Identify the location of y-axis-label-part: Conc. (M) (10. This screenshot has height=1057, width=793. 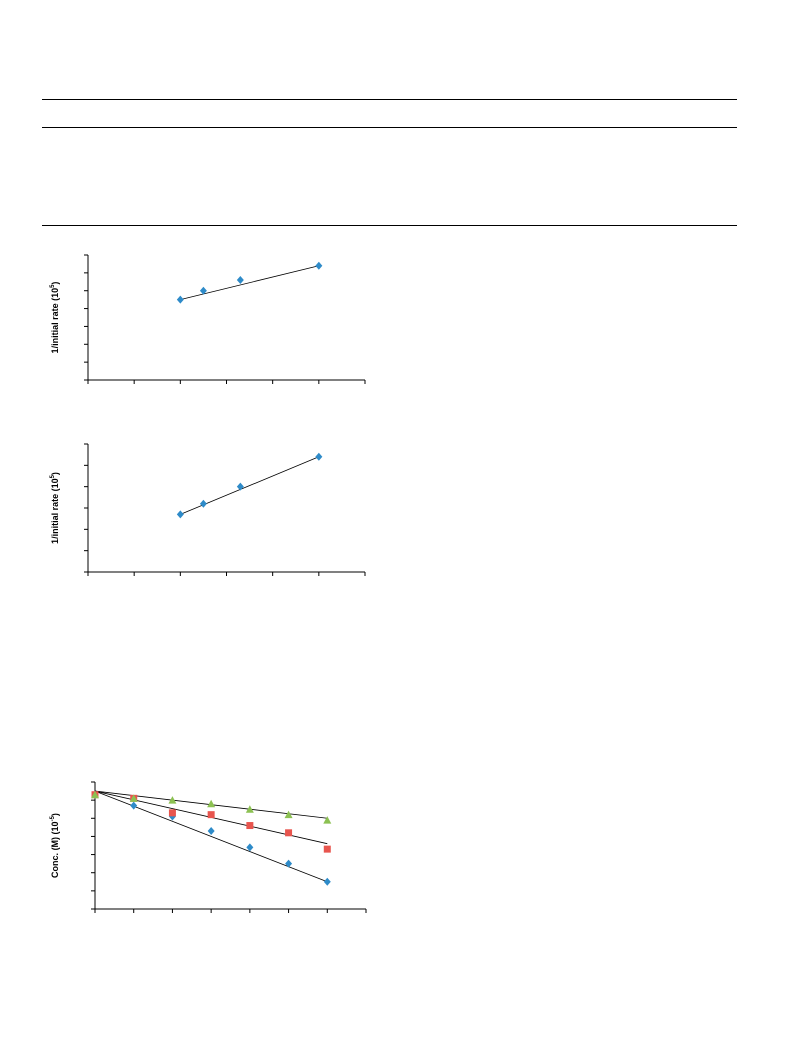
(55, 849).